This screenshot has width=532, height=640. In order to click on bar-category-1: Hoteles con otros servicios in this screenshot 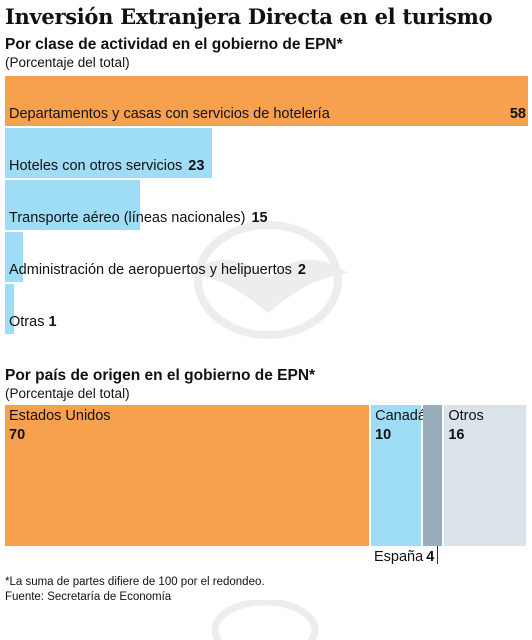, I will do `click(96, 166)`.